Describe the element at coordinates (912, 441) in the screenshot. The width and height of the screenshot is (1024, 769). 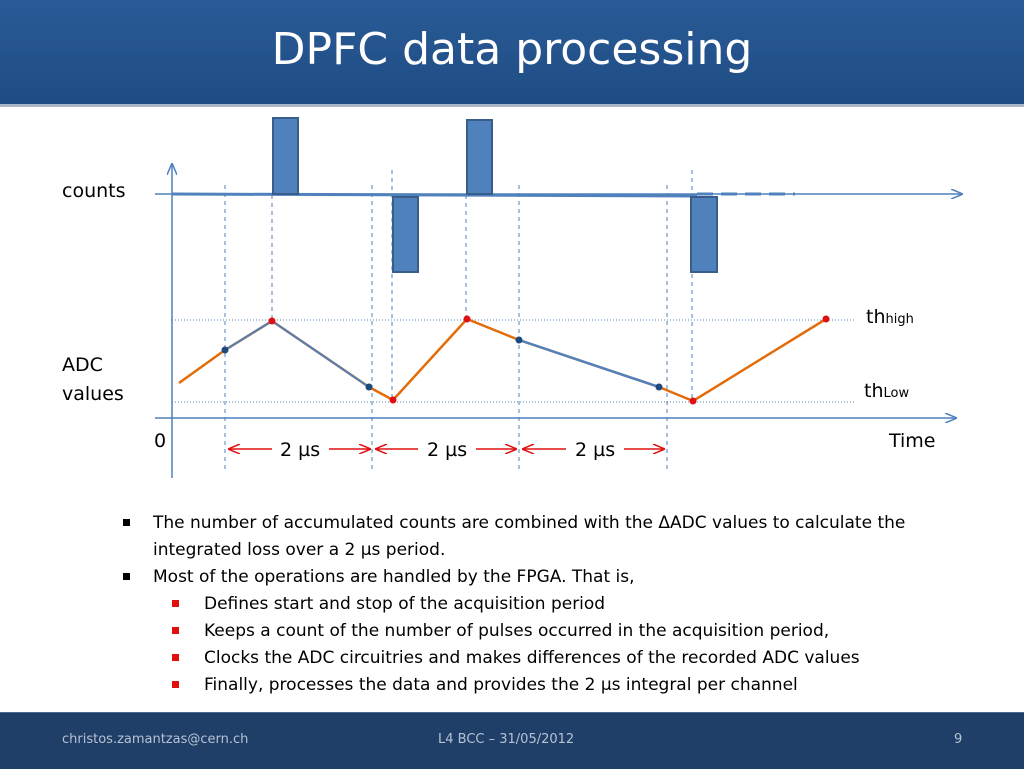
I see `time-axis-label: Time` at that location.